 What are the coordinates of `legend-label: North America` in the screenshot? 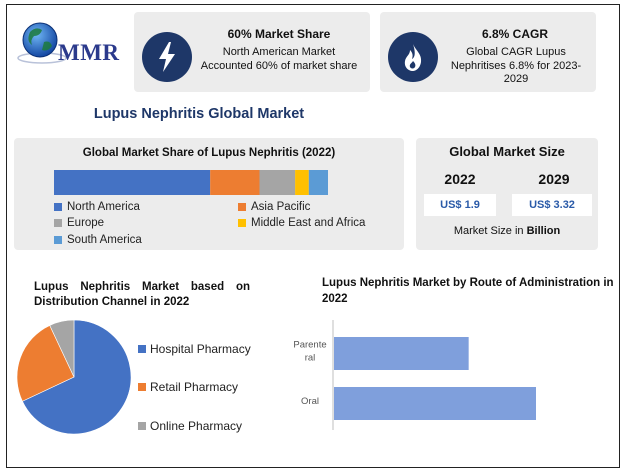 It's located at (103, 207).